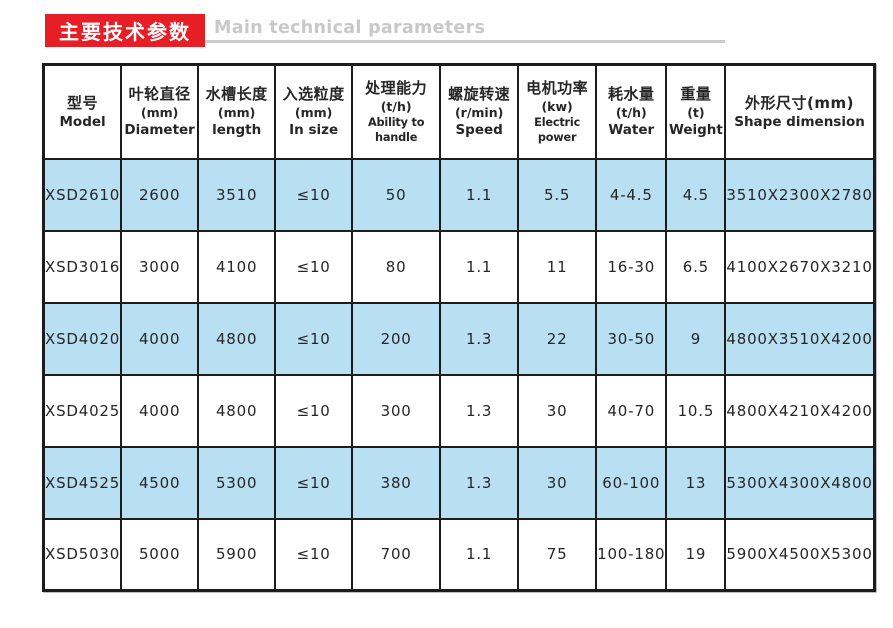 This screenshot has height=628, width=893. Describe the element at coordinates (696, 266) in the screenshot. I see `cell-weight: 6.5` at that location.